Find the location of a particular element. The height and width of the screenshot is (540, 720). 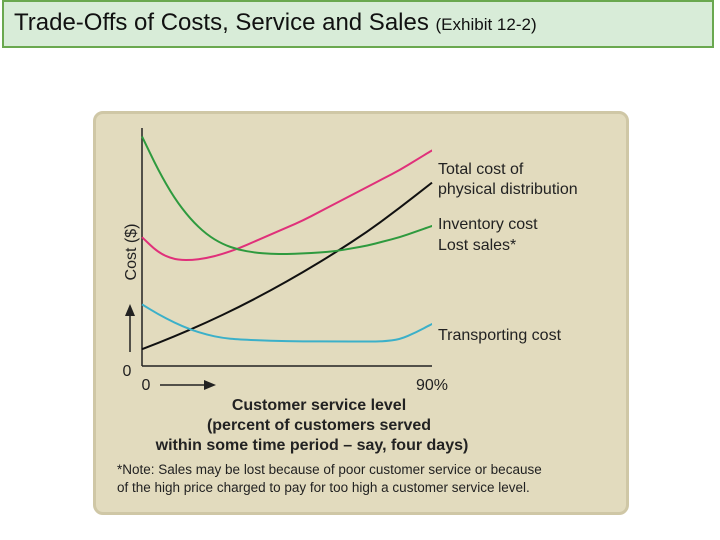

series-label-total-line-2: physical distribution is located at coordinates (508, 189).